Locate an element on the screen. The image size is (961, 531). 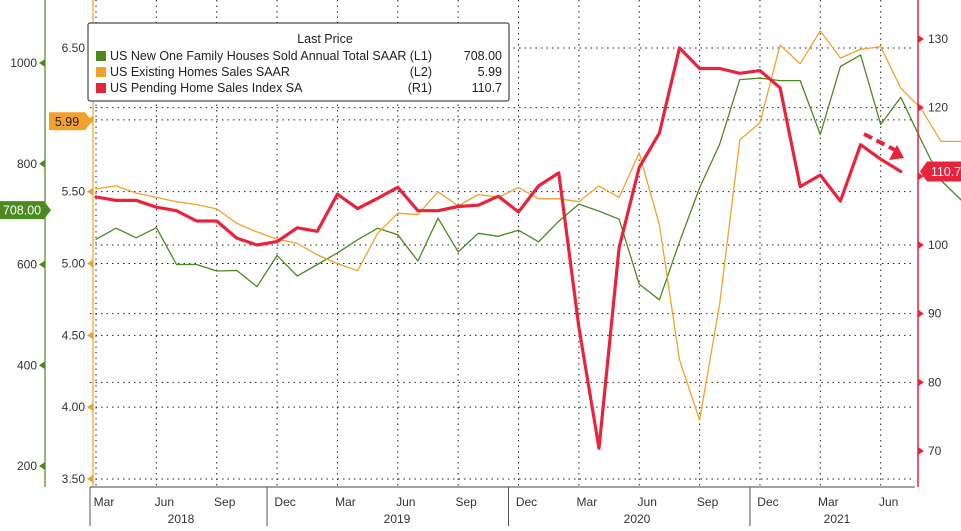
x-year-label: 2019 is located at coordinates (397, 519).